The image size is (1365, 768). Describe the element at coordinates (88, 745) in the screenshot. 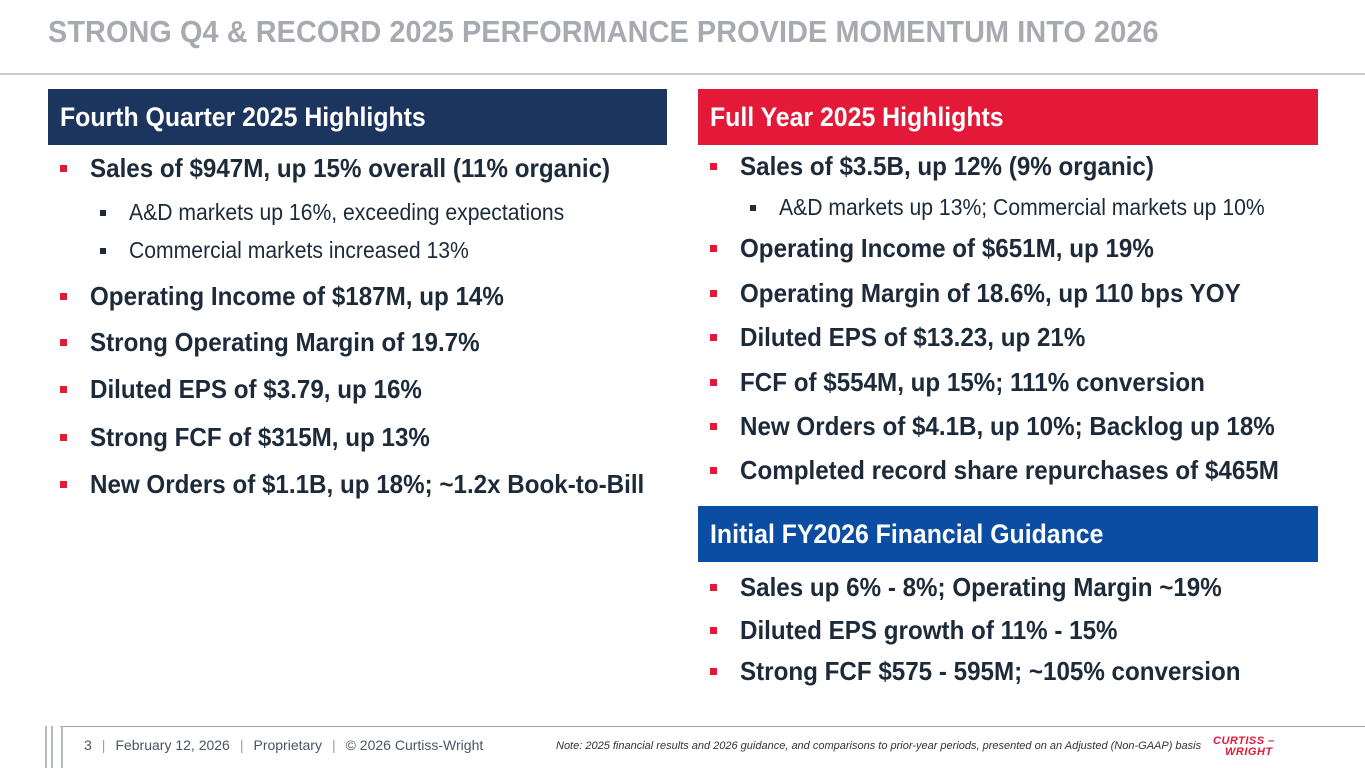

I see `page-number: 3` at that location.